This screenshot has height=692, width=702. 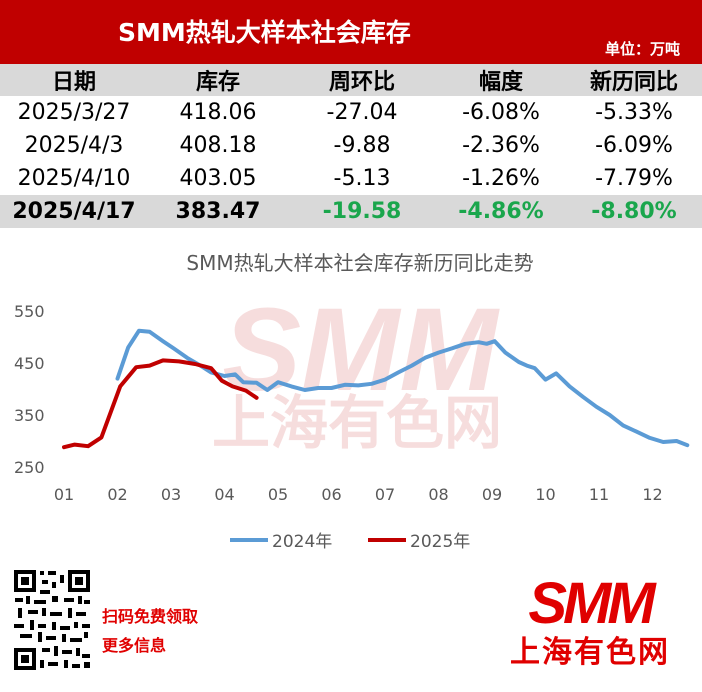 What do you see at coordinates (362, 178) in the screenshot?
I see `cell-wow: -5.13` at bounding box center [362, 178].